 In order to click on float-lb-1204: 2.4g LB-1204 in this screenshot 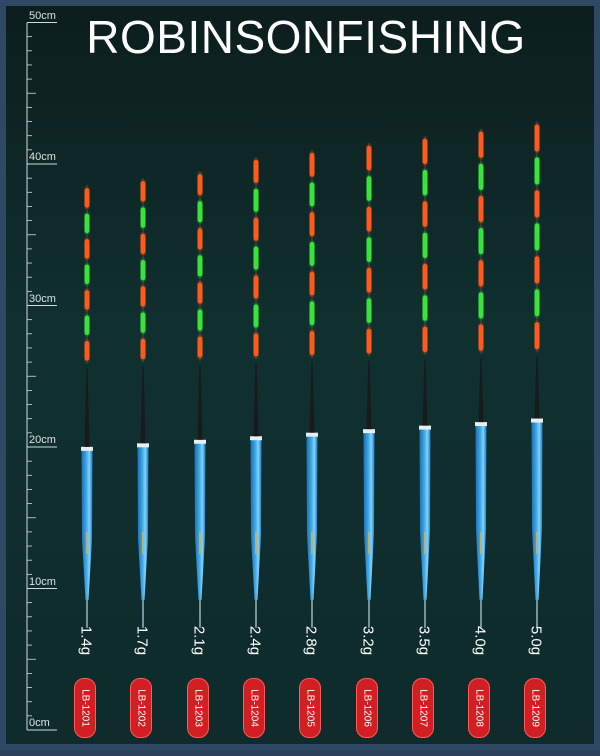, I will do `click(256, 381)`.